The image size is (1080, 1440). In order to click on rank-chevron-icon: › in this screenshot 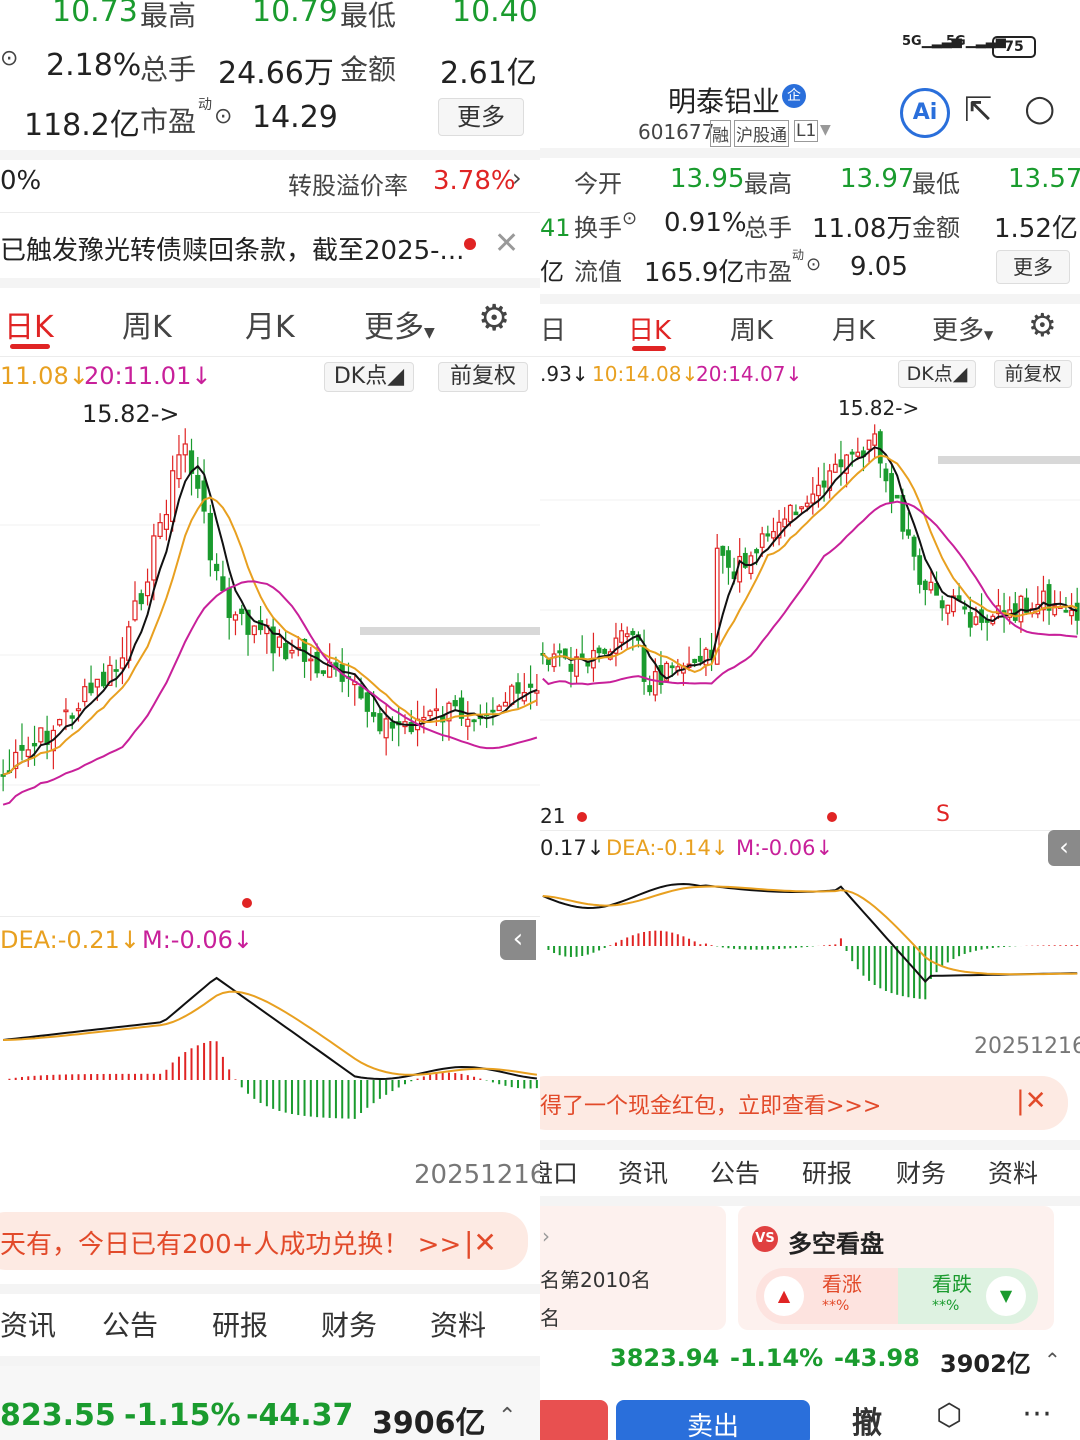, I will do `click(546, 1236)`.